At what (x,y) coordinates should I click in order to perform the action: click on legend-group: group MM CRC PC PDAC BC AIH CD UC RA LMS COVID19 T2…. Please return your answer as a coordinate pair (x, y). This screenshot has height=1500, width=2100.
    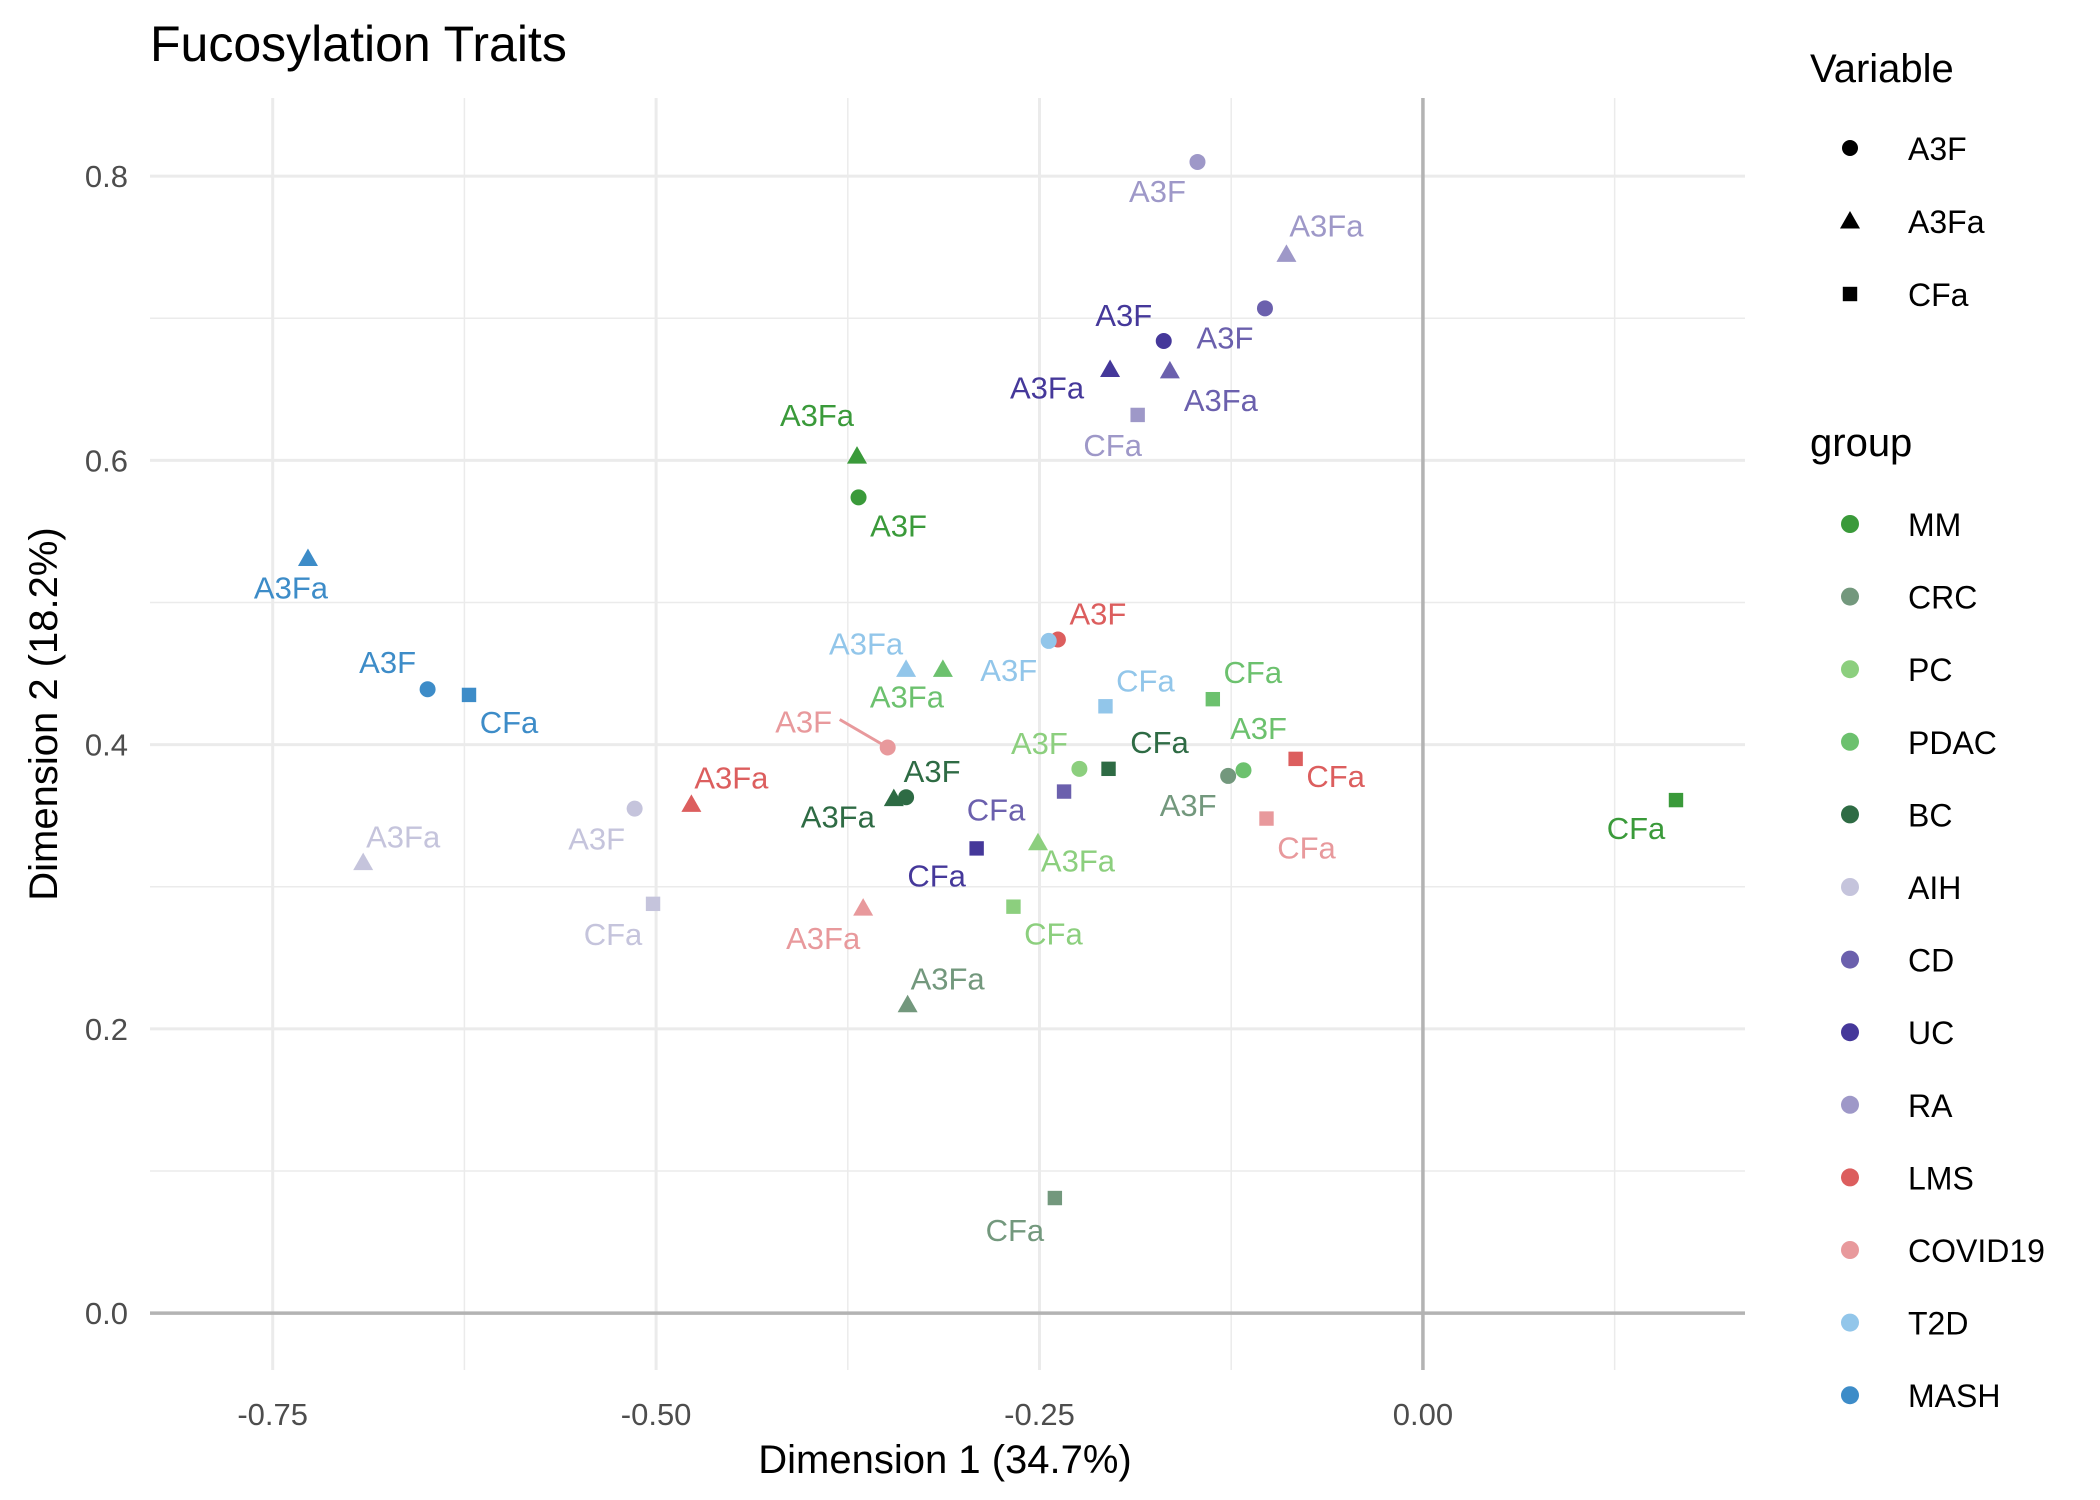
    Looking at the image, I should click on (1927, 917).